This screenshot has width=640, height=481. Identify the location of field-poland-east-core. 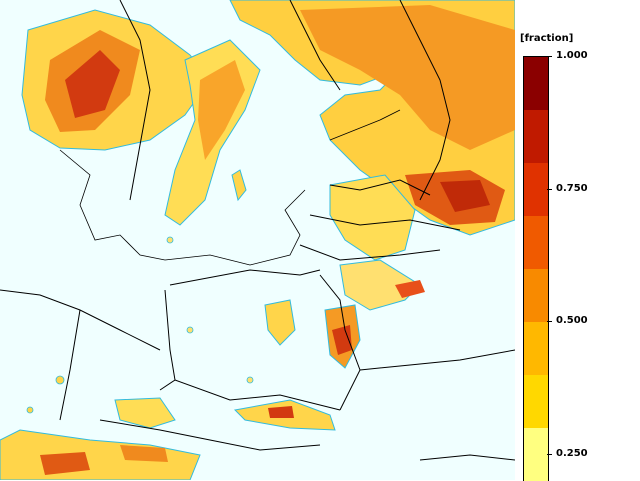
(342, 340).